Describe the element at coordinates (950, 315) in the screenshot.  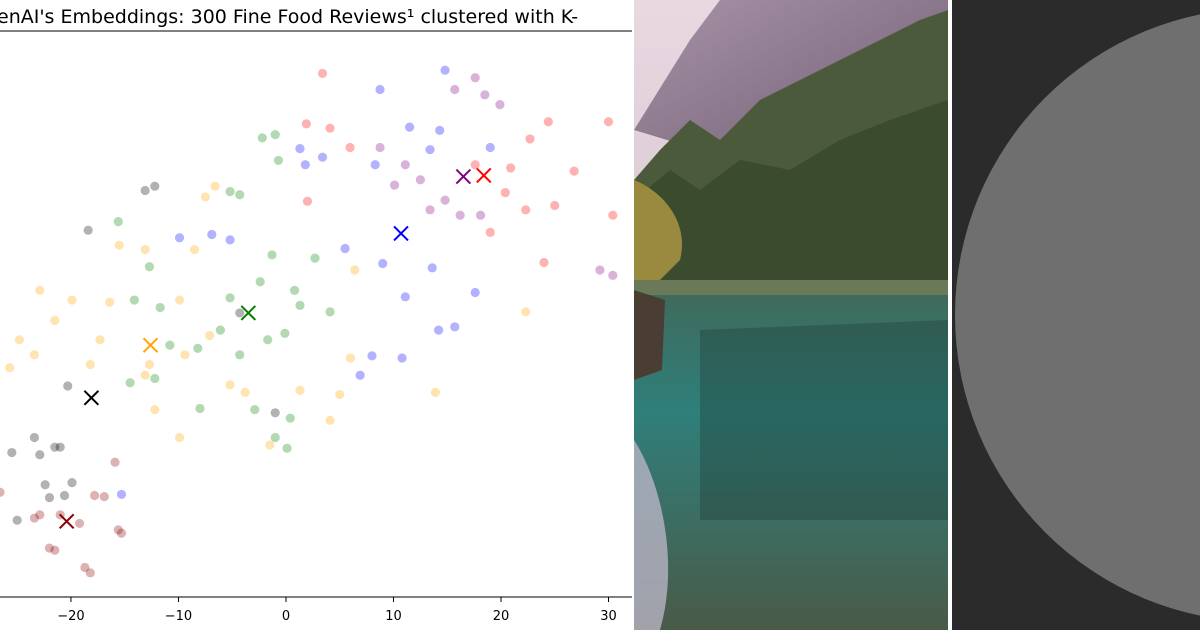
I see `divider` at that location.